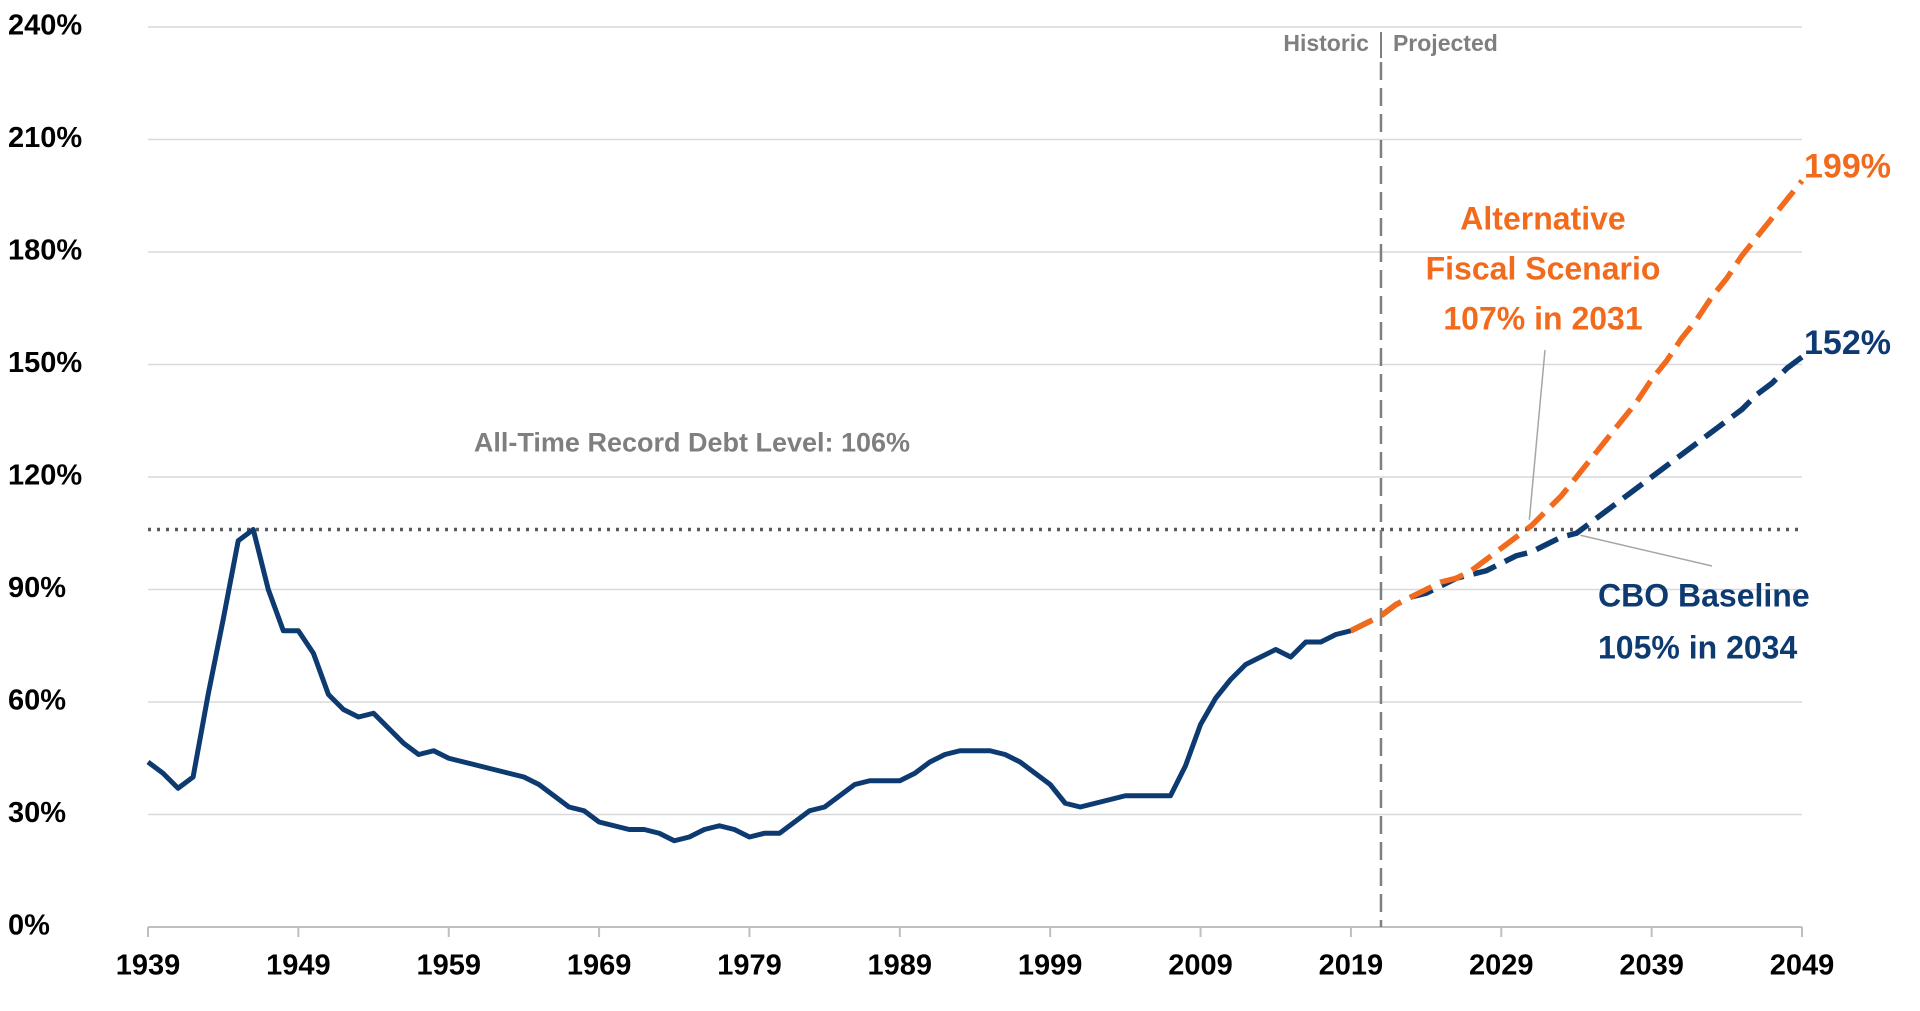  I want to click on series-note: 105% in 2034, so click(1697, 647).